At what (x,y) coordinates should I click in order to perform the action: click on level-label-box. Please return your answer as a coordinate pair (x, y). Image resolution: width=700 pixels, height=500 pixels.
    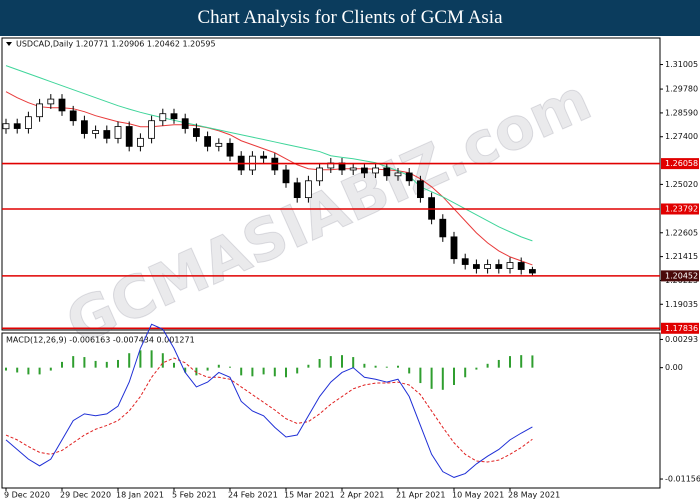
    Looking at the image, I should click on (680, 276).